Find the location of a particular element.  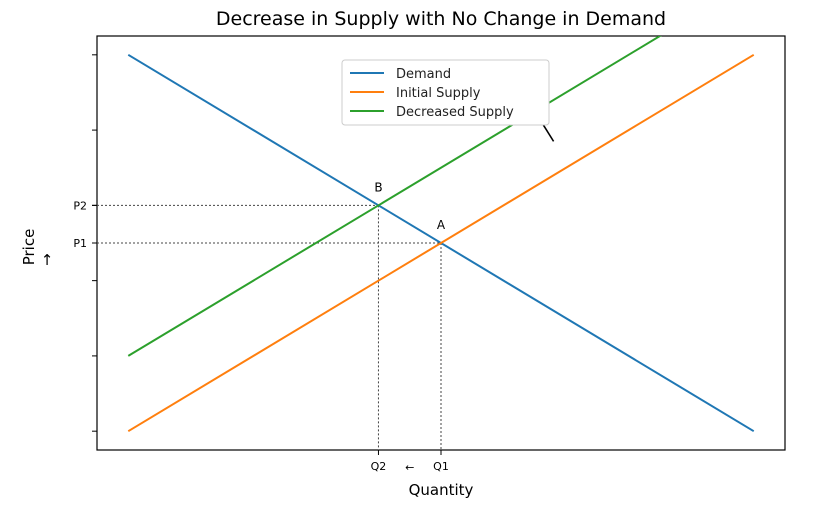

legend: Demand Initial Supply Decreased Supply is located at coordinates (445, 92).